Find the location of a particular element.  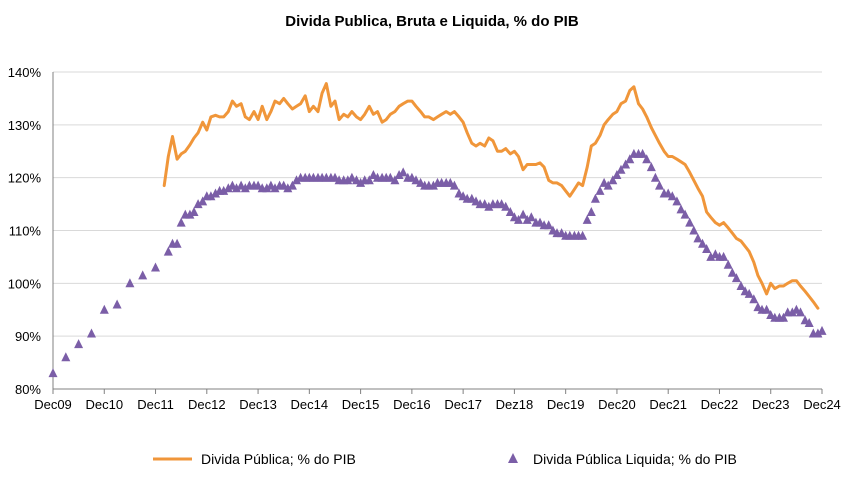

y-tick-label: 130% is located at coordinates (25, 125).